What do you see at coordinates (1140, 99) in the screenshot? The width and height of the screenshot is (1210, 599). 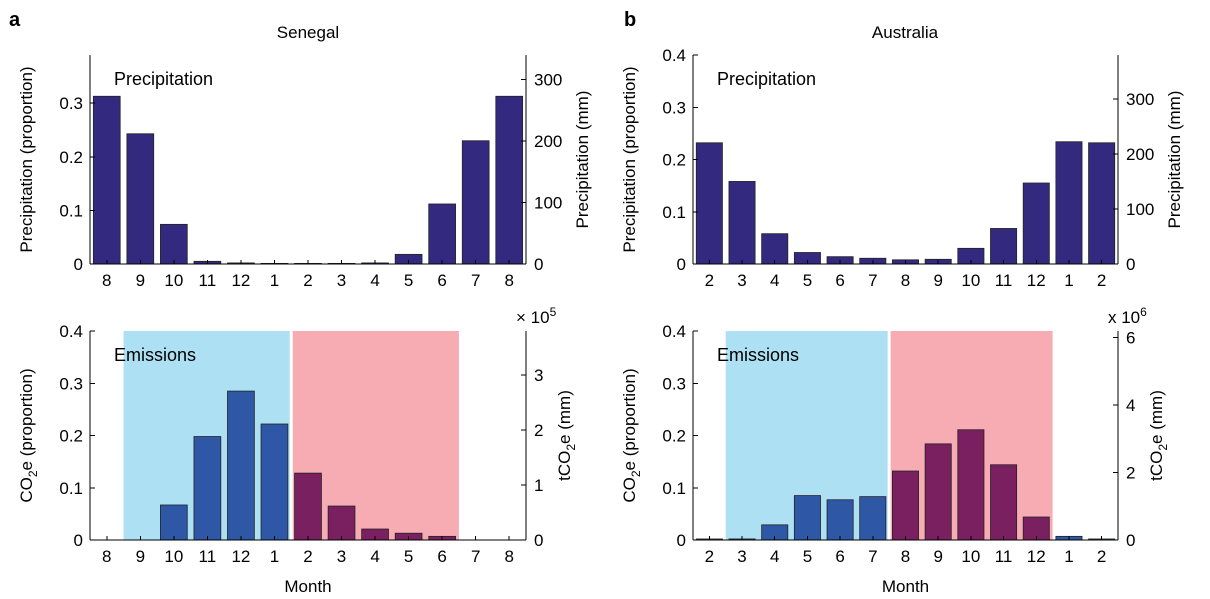 I see `y-right-tick-label: 300` at bounding box center [1140, 99].